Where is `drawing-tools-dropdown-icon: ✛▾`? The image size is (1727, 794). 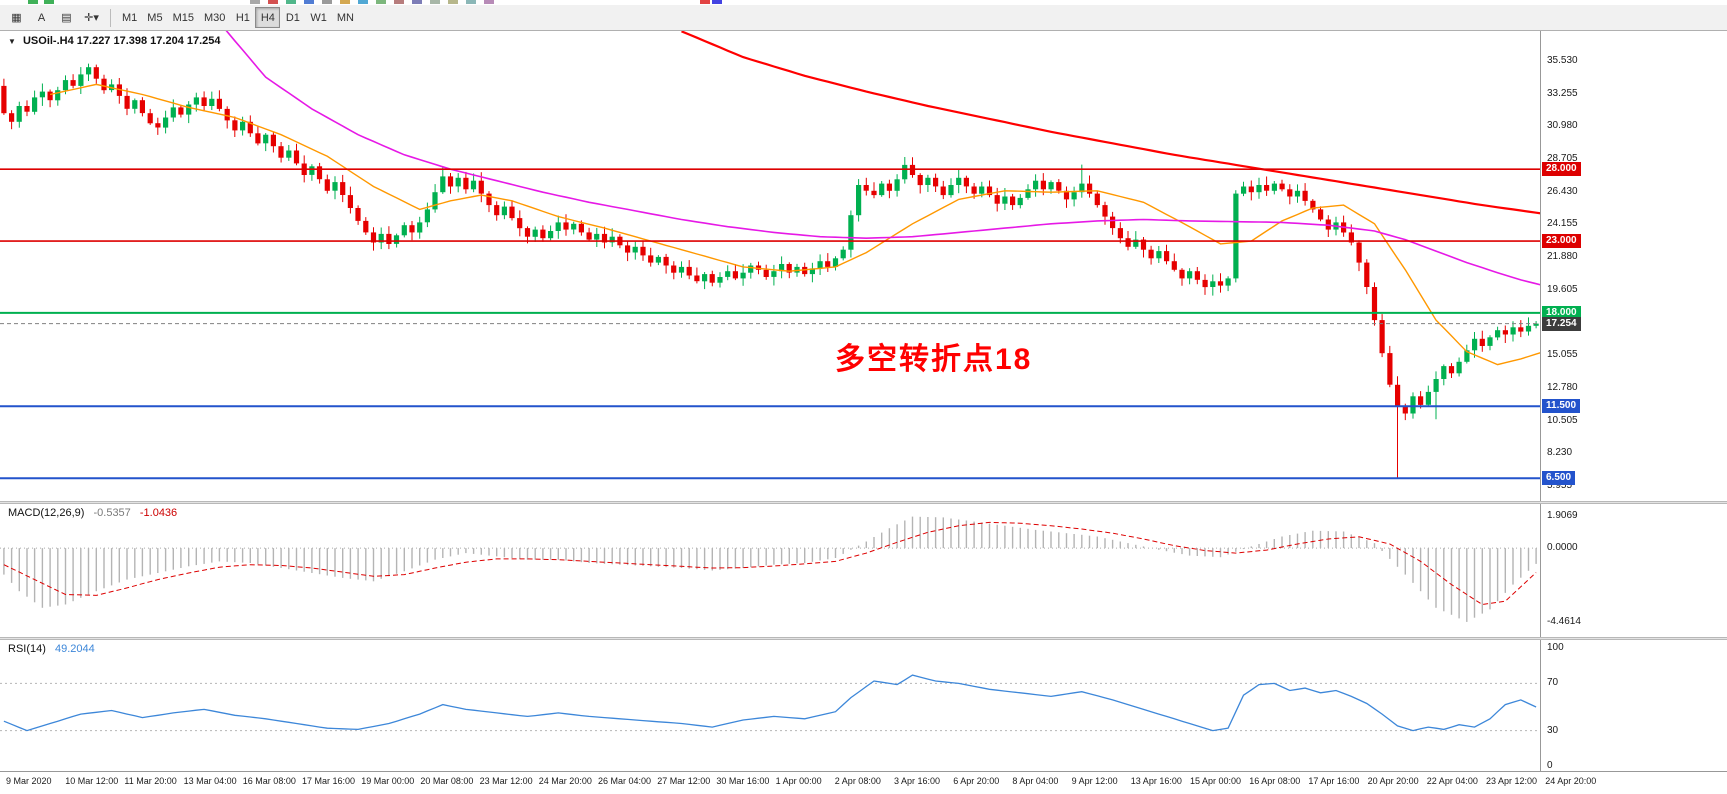 drawing-tools-dropdown-icon: ✛▾ is located at coordinates (91, 17).